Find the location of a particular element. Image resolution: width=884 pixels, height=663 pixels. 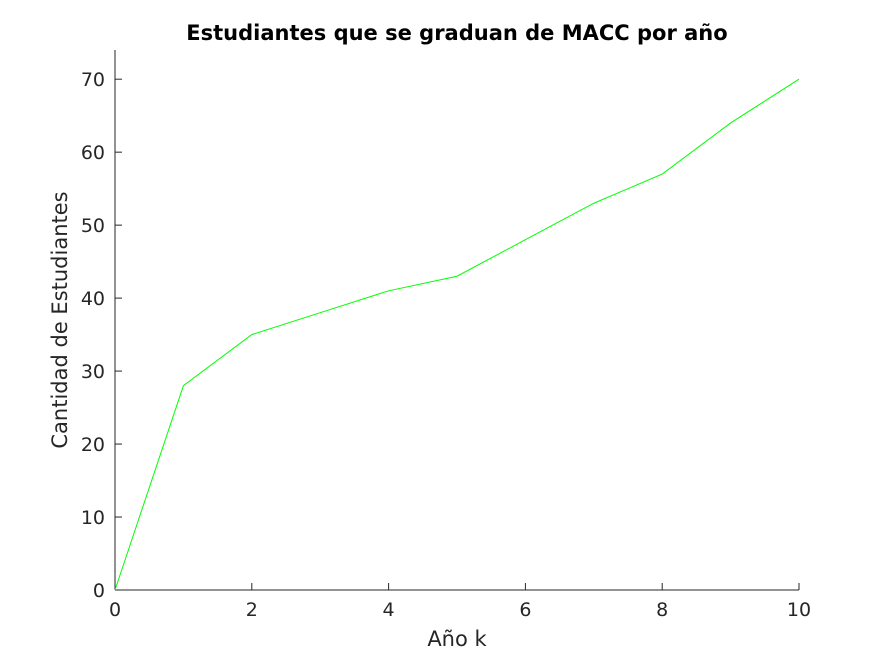

x-tick-label: 4 is located at coordinates (389, 610).